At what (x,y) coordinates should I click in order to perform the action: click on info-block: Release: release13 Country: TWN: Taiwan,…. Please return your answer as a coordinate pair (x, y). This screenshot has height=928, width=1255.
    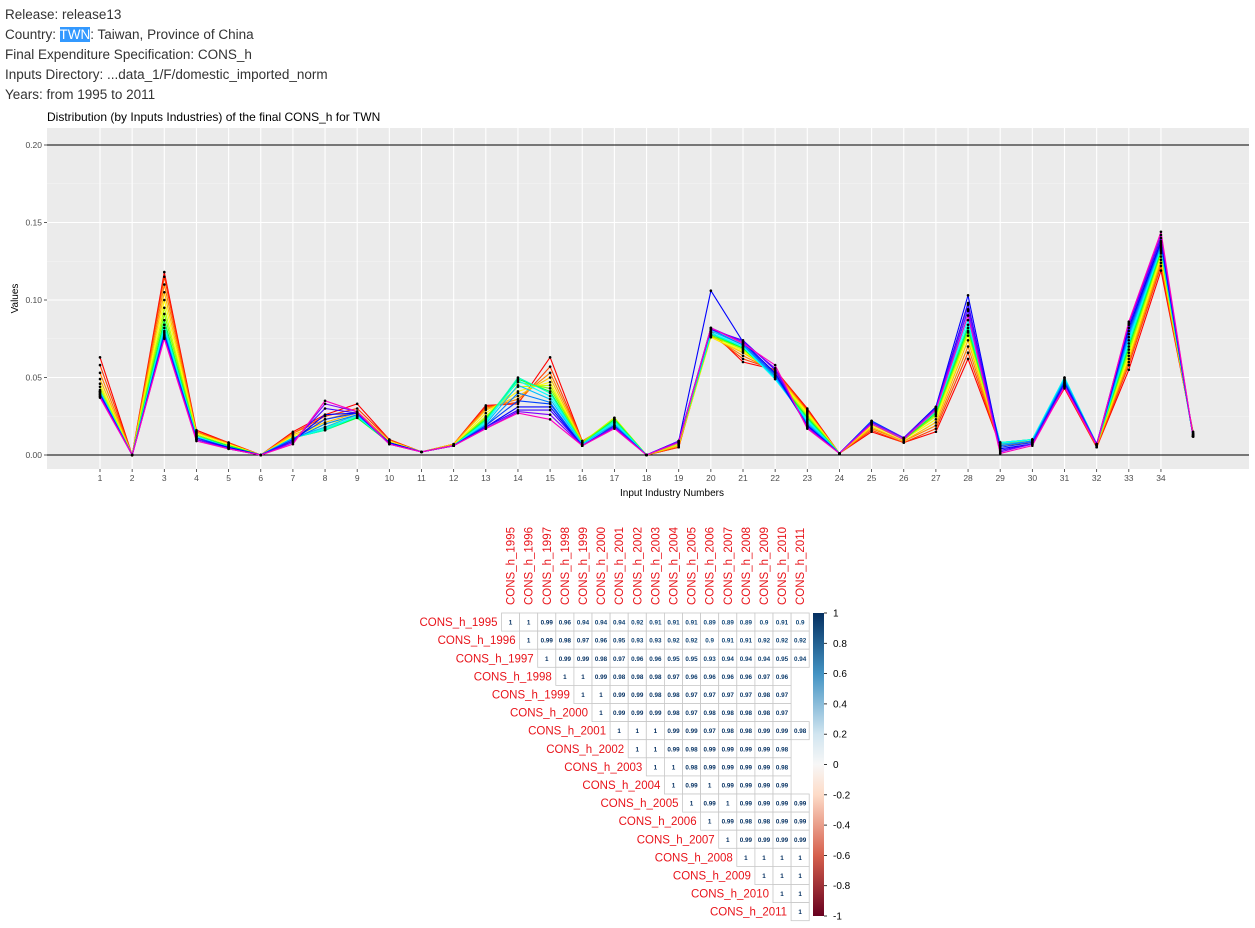
    Looking at the image, I should click on (166, 55).